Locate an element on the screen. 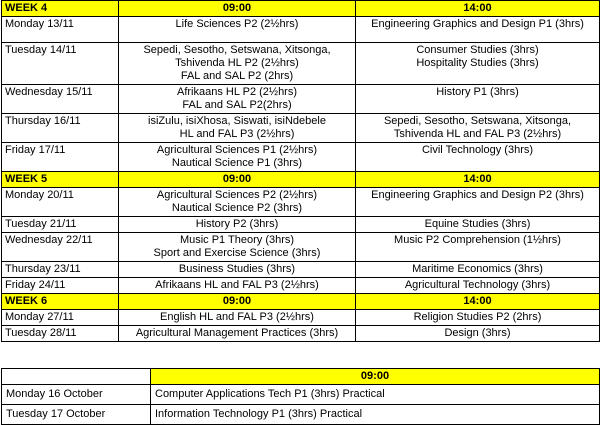  day: Monday 16 October is located at coordinates (76, 394).